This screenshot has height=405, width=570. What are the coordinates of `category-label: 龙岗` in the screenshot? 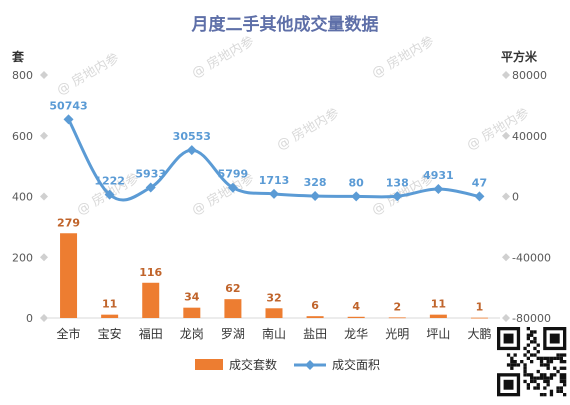 It's located at (192, 334).